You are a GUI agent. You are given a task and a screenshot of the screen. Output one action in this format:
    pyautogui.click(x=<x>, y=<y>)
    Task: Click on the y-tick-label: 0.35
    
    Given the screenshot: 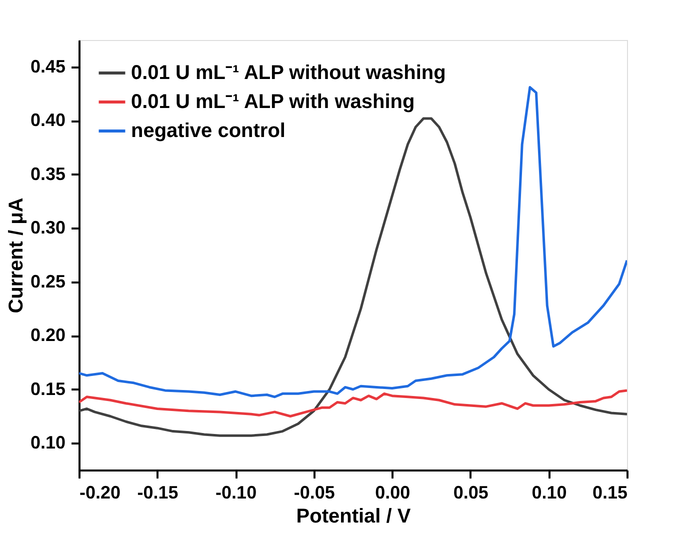 What is the action you would take?
    pyautogui.click(x=48, y=174)
    